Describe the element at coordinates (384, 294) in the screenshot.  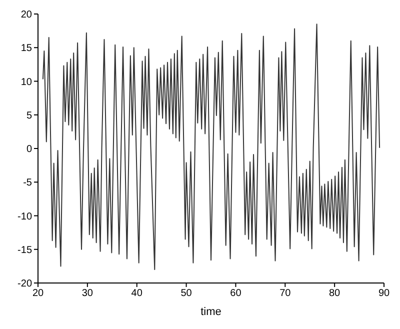
I see `x-tick-label: 90` at that location.